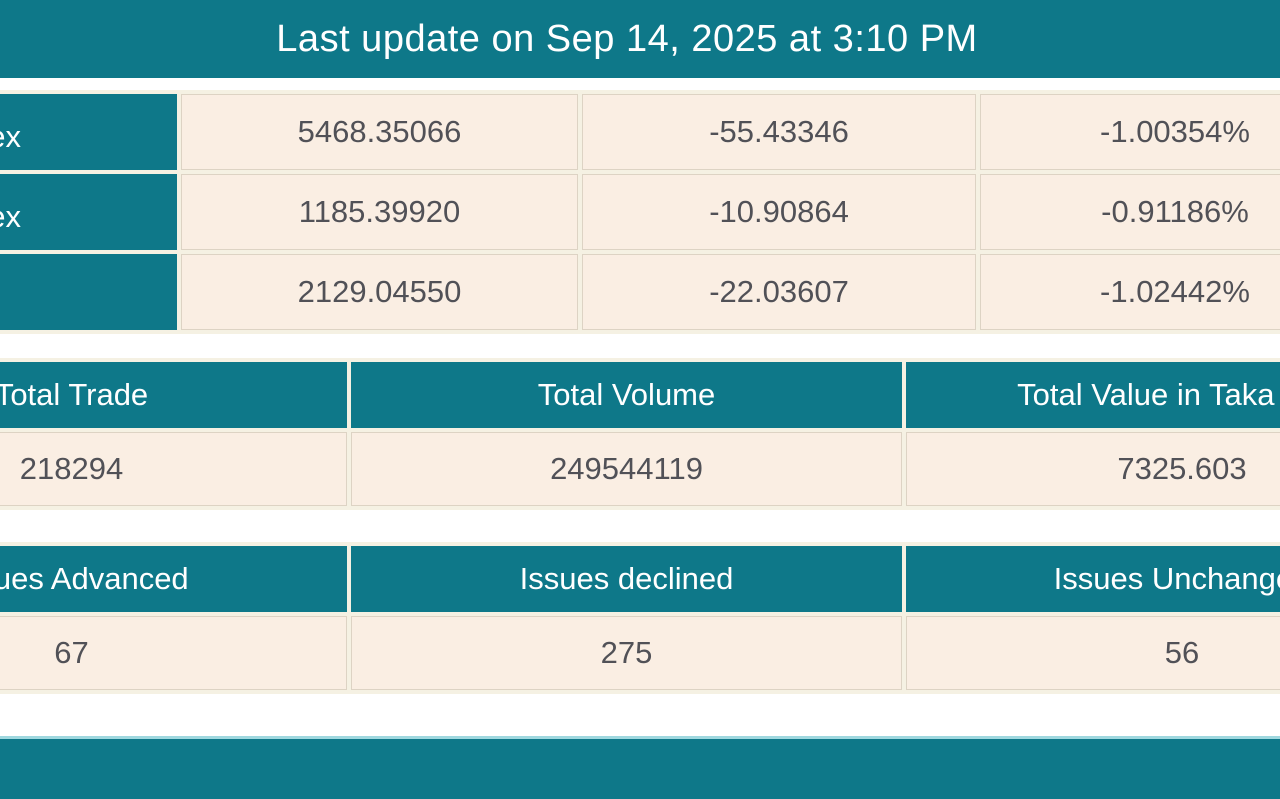 This screenshot has height=799, width=1280. Describe the element at coordinates (1093, 579) in the screenshot. I see `issues-unchanged-header: Issues Unchanged` at that location.